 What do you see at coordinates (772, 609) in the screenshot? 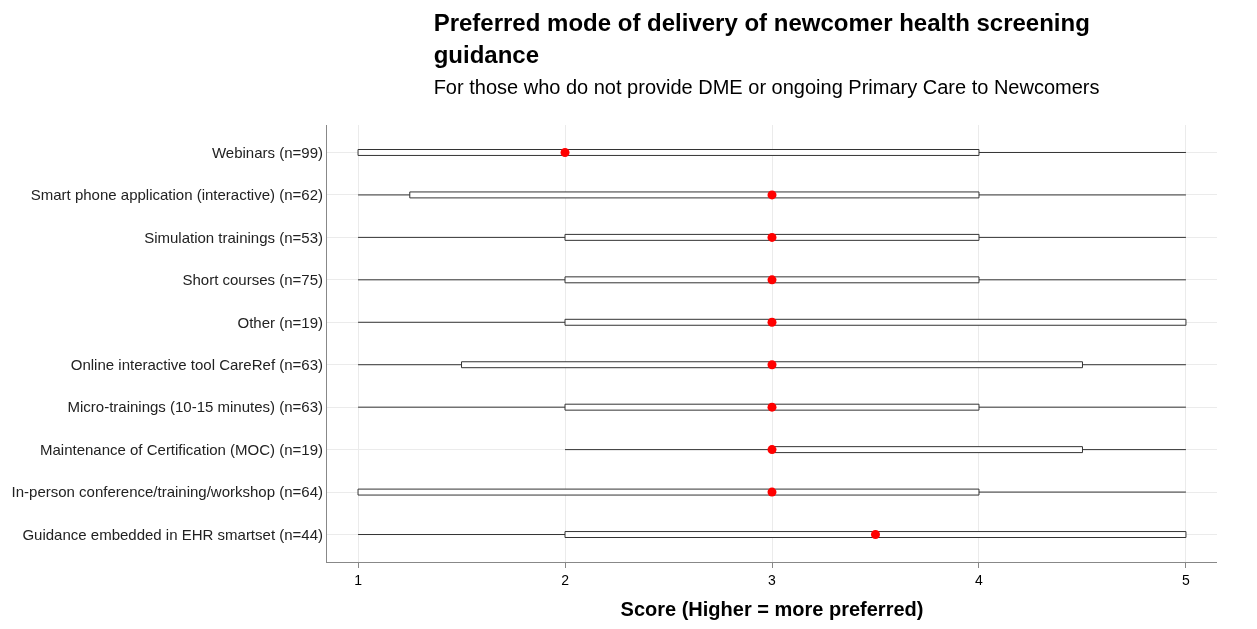
I see `x-axis-title: Score (Higher = more preferred)` at bounding box center [772, 609].